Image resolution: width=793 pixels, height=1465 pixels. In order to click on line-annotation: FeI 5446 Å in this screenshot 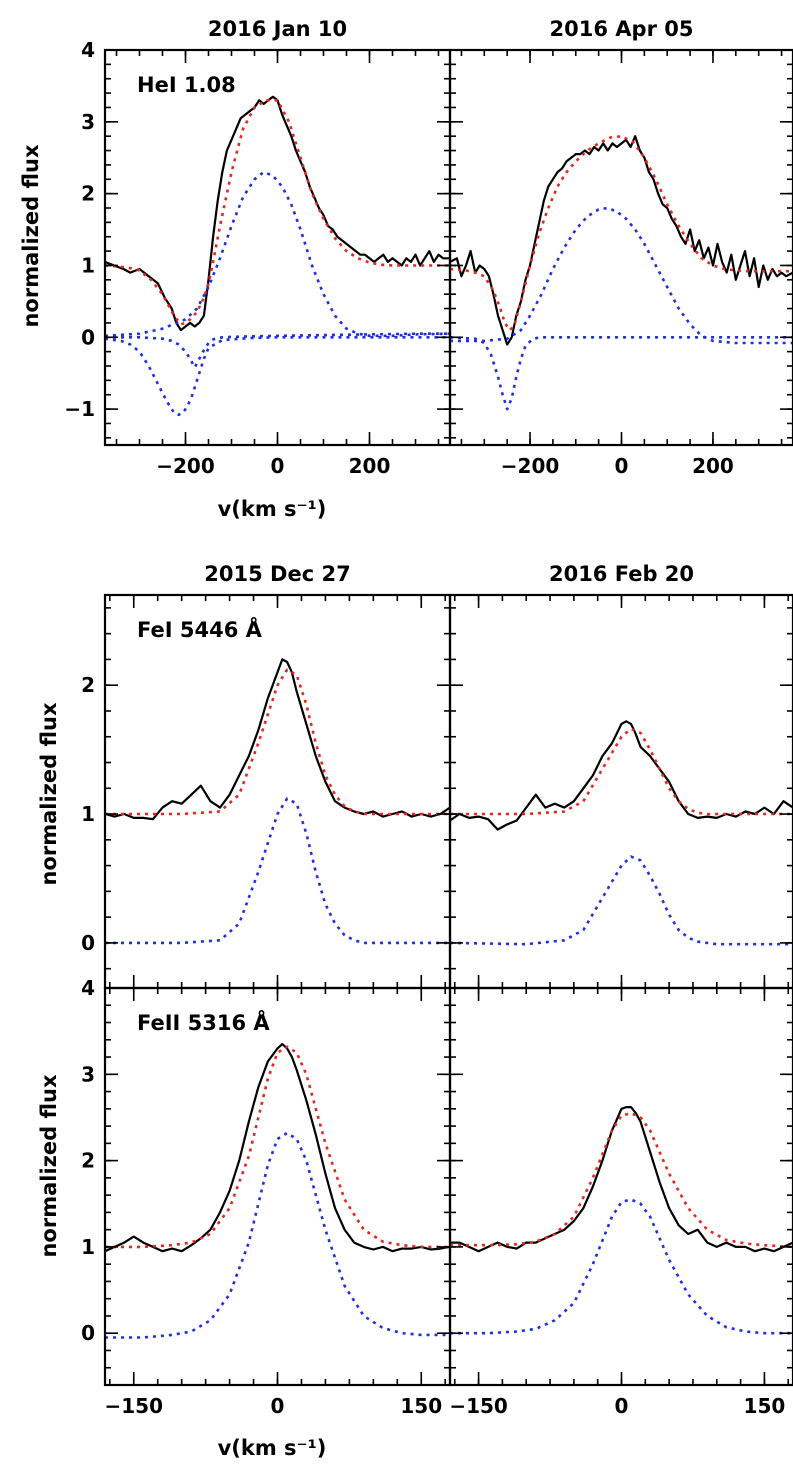, I will do `click(200, 629)`.